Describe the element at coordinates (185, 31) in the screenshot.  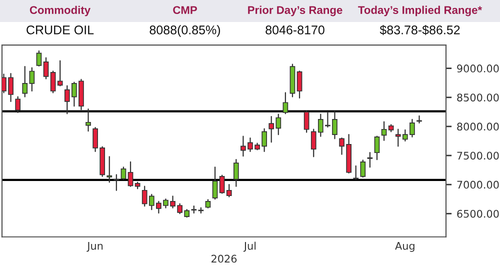
I see `text: 8088(0.85%)` at that location.